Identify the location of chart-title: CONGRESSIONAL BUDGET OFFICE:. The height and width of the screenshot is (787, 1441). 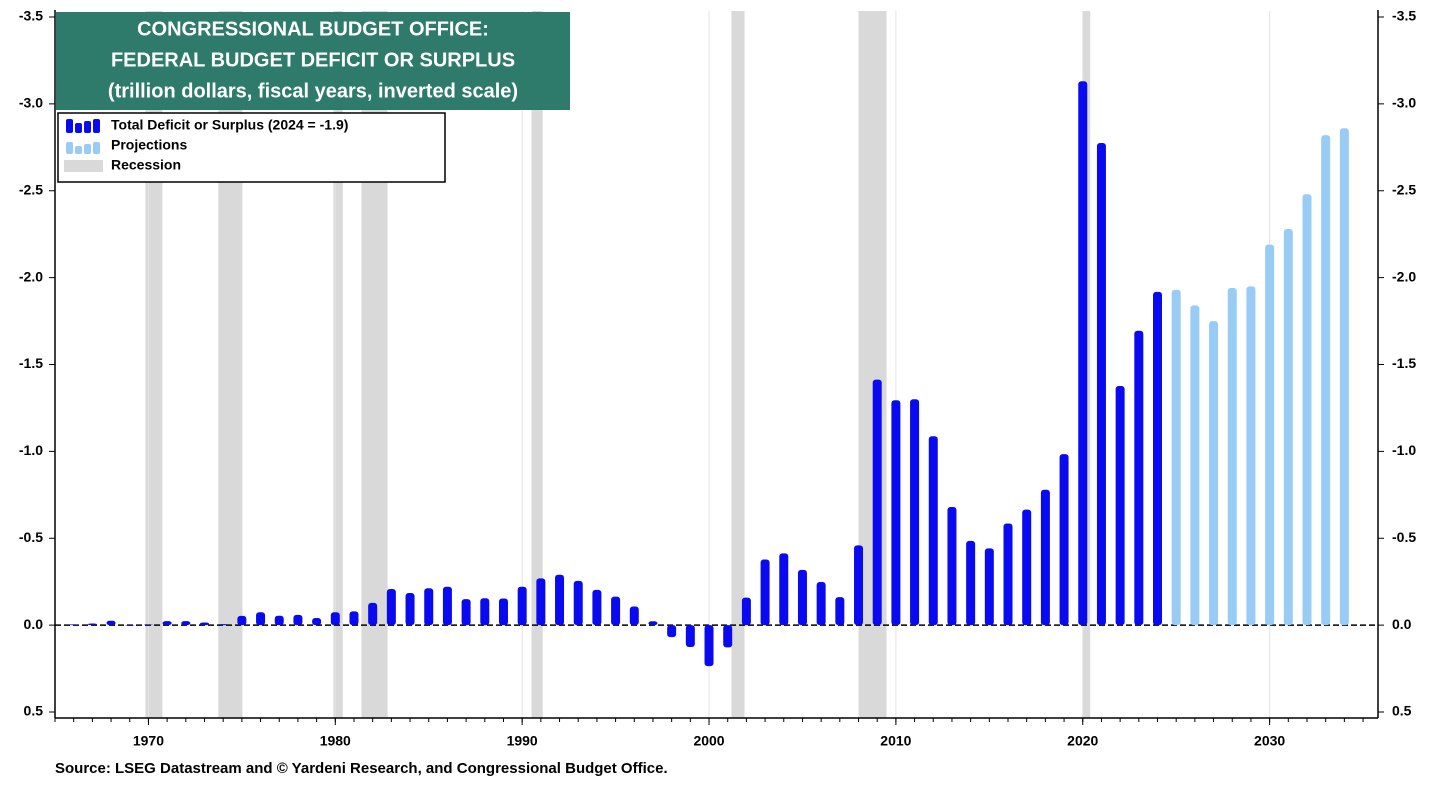
(313, 29).